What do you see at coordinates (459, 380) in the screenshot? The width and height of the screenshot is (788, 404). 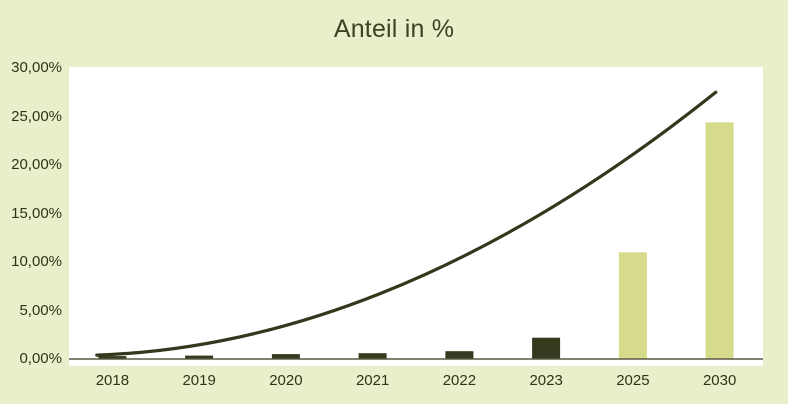 I see `x-tick-label-2022: 2022` at bounding box center [459, 380].